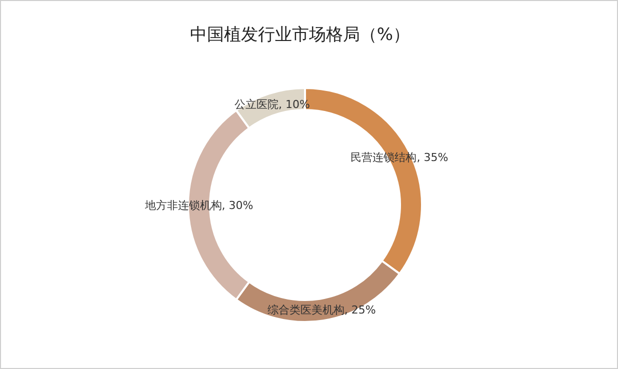  Describe the element at coordinates (300, 35) in the screenshot. I see `chart-title: 中国植发行业市场格局（%）` at that location.